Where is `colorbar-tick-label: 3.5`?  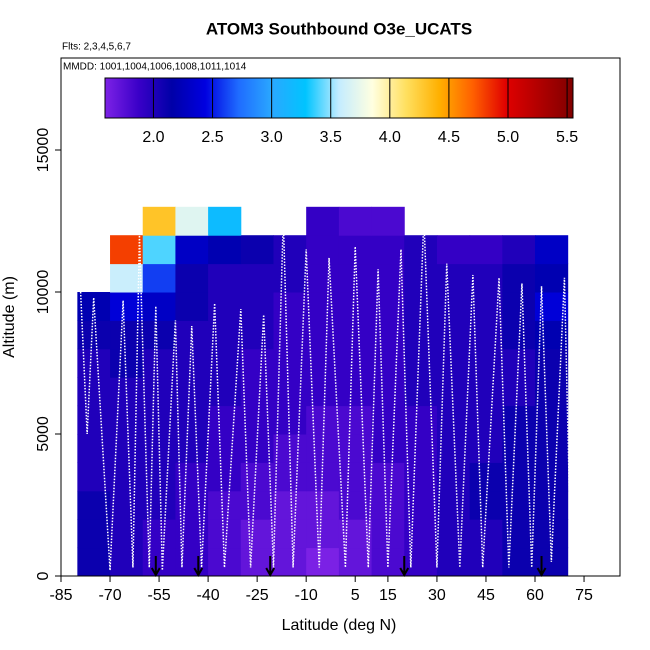 colorbar-tick-label: 3.5 is located at coordinates (331, 137).